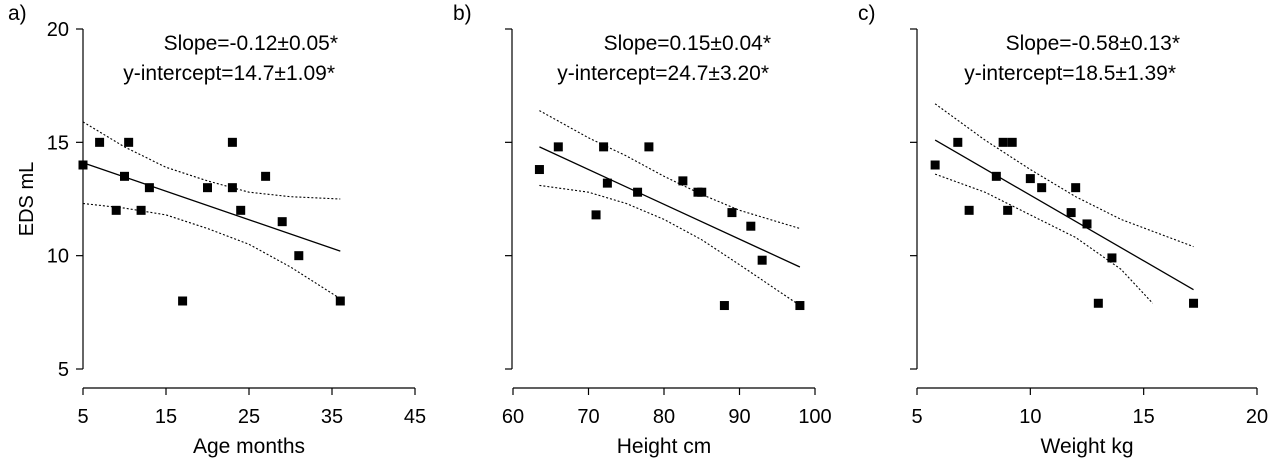 The height and width of the screenshot is (460, 1282). Describe the element at coordinates (462, 13) in the screenshot. I see `panel-label: b)` at that location.